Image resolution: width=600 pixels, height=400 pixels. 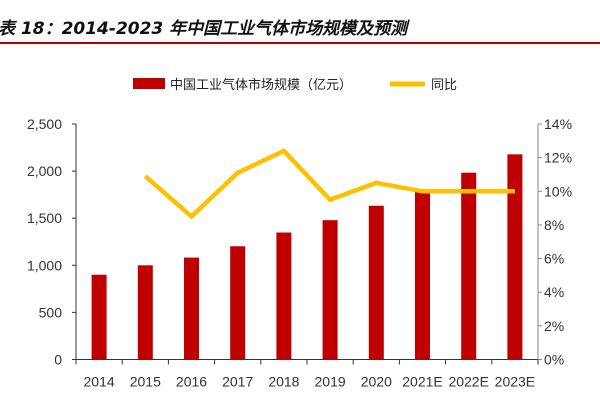 I want to click on bar-2023E, so click(x=515, y=257).